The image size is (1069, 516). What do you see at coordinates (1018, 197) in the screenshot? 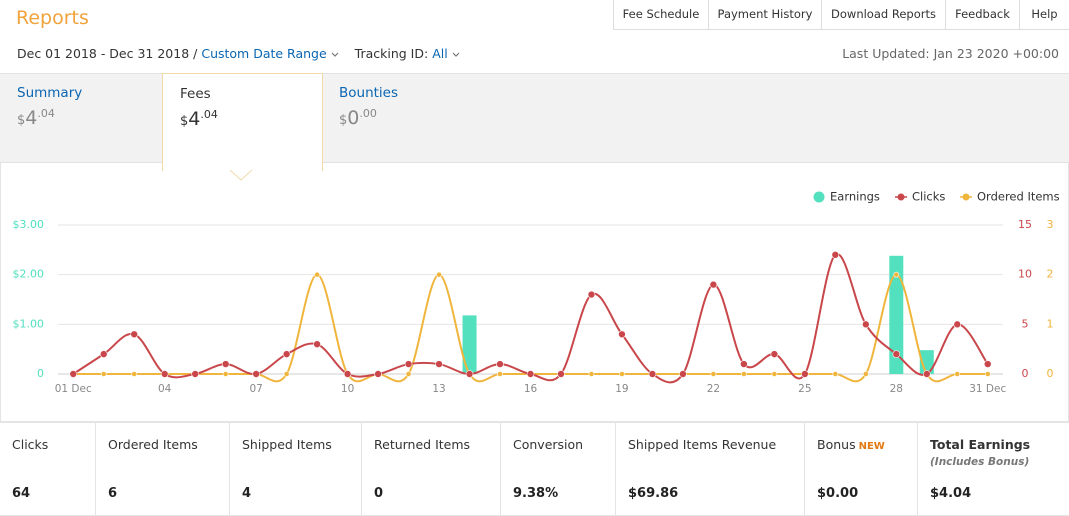
I see `legend-label: Ordered Items` at bounding box center [1018, 197].